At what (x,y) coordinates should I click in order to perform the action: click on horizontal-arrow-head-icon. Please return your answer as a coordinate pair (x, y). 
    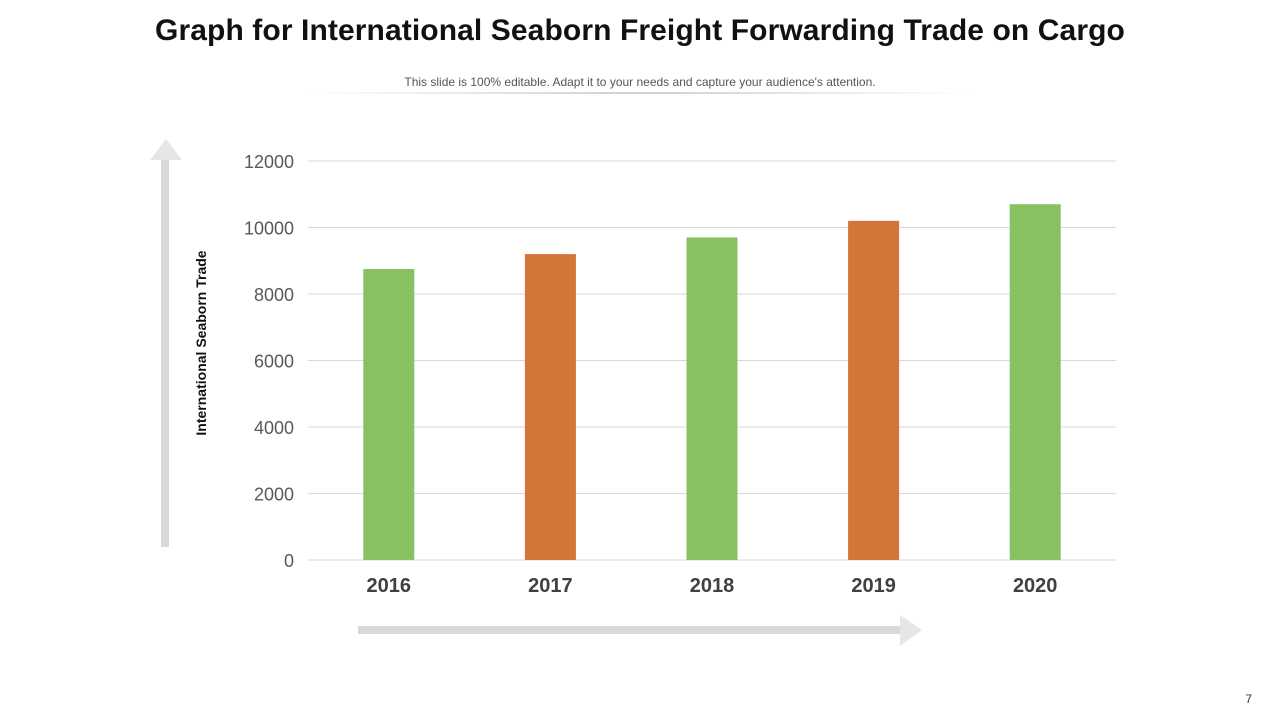
    Looking at the image, I should click on (911, 630).